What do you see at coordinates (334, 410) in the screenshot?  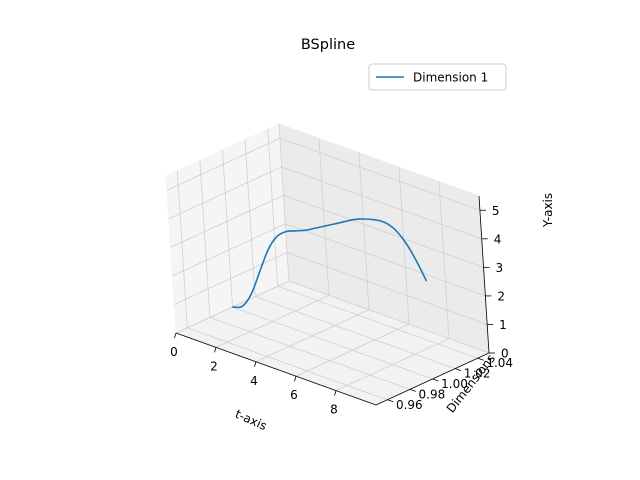 I see `x-tick-label: 8` at bounding box center [334, 410].